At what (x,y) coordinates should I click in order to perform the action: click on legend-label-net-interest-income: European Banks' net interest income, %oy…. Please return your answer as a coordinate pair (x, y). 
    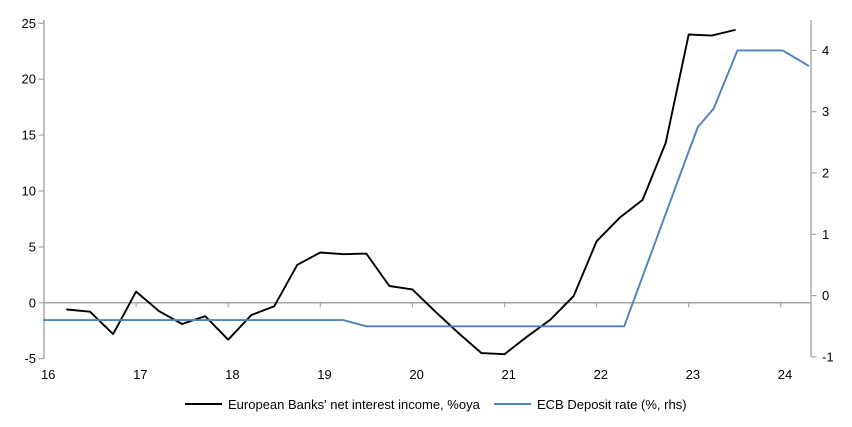
    Looking at the image, I should click on (354, 404).